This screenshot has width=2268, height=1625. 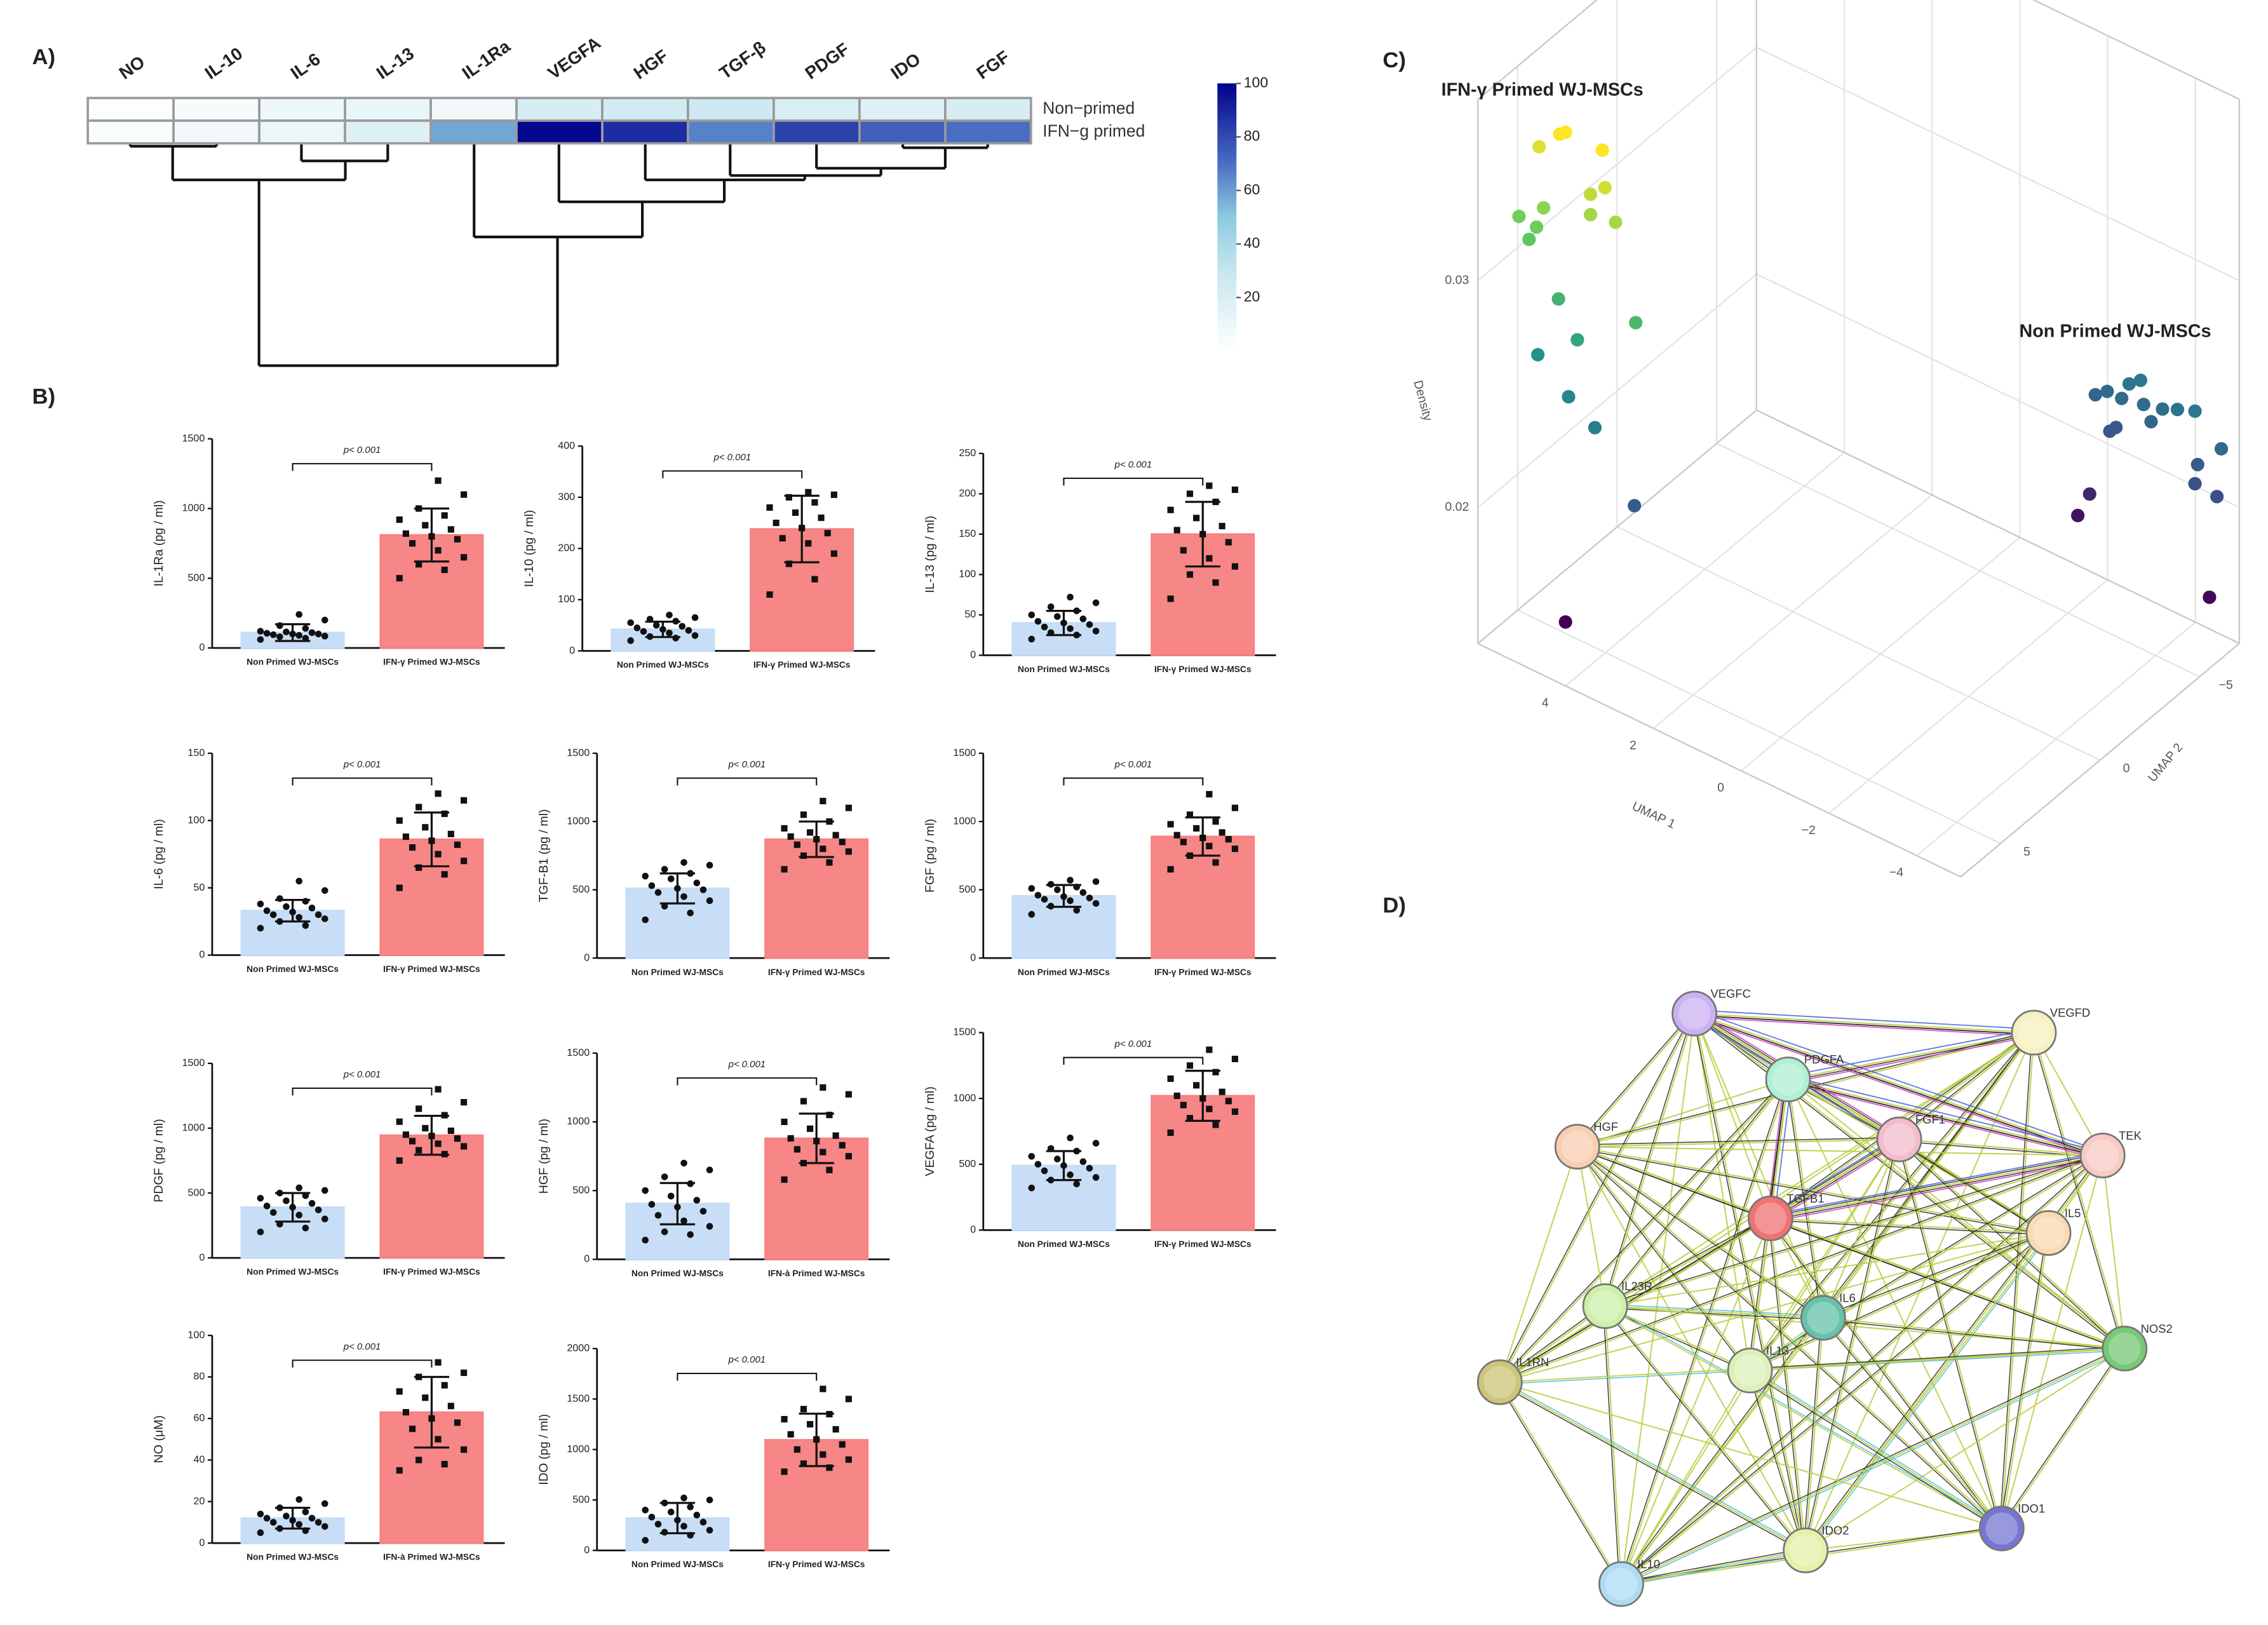 What do you see at coordinates (197, 753) in the screenshot?
I see `y-tick-label: 150` at bounding box center [197, 753].